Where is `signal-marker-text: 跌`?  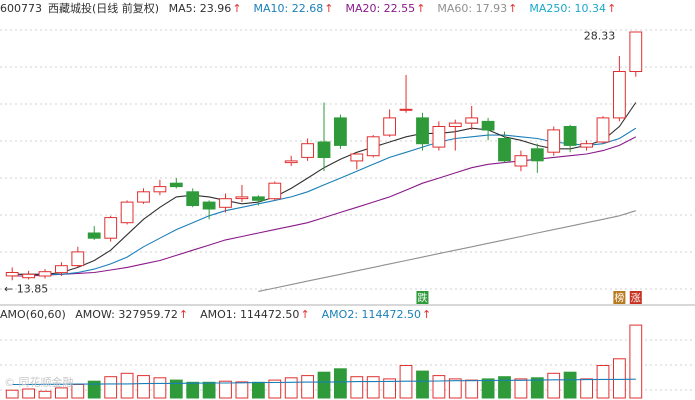
signal-marker-text: 跌 is located at coordinates (422, 298).